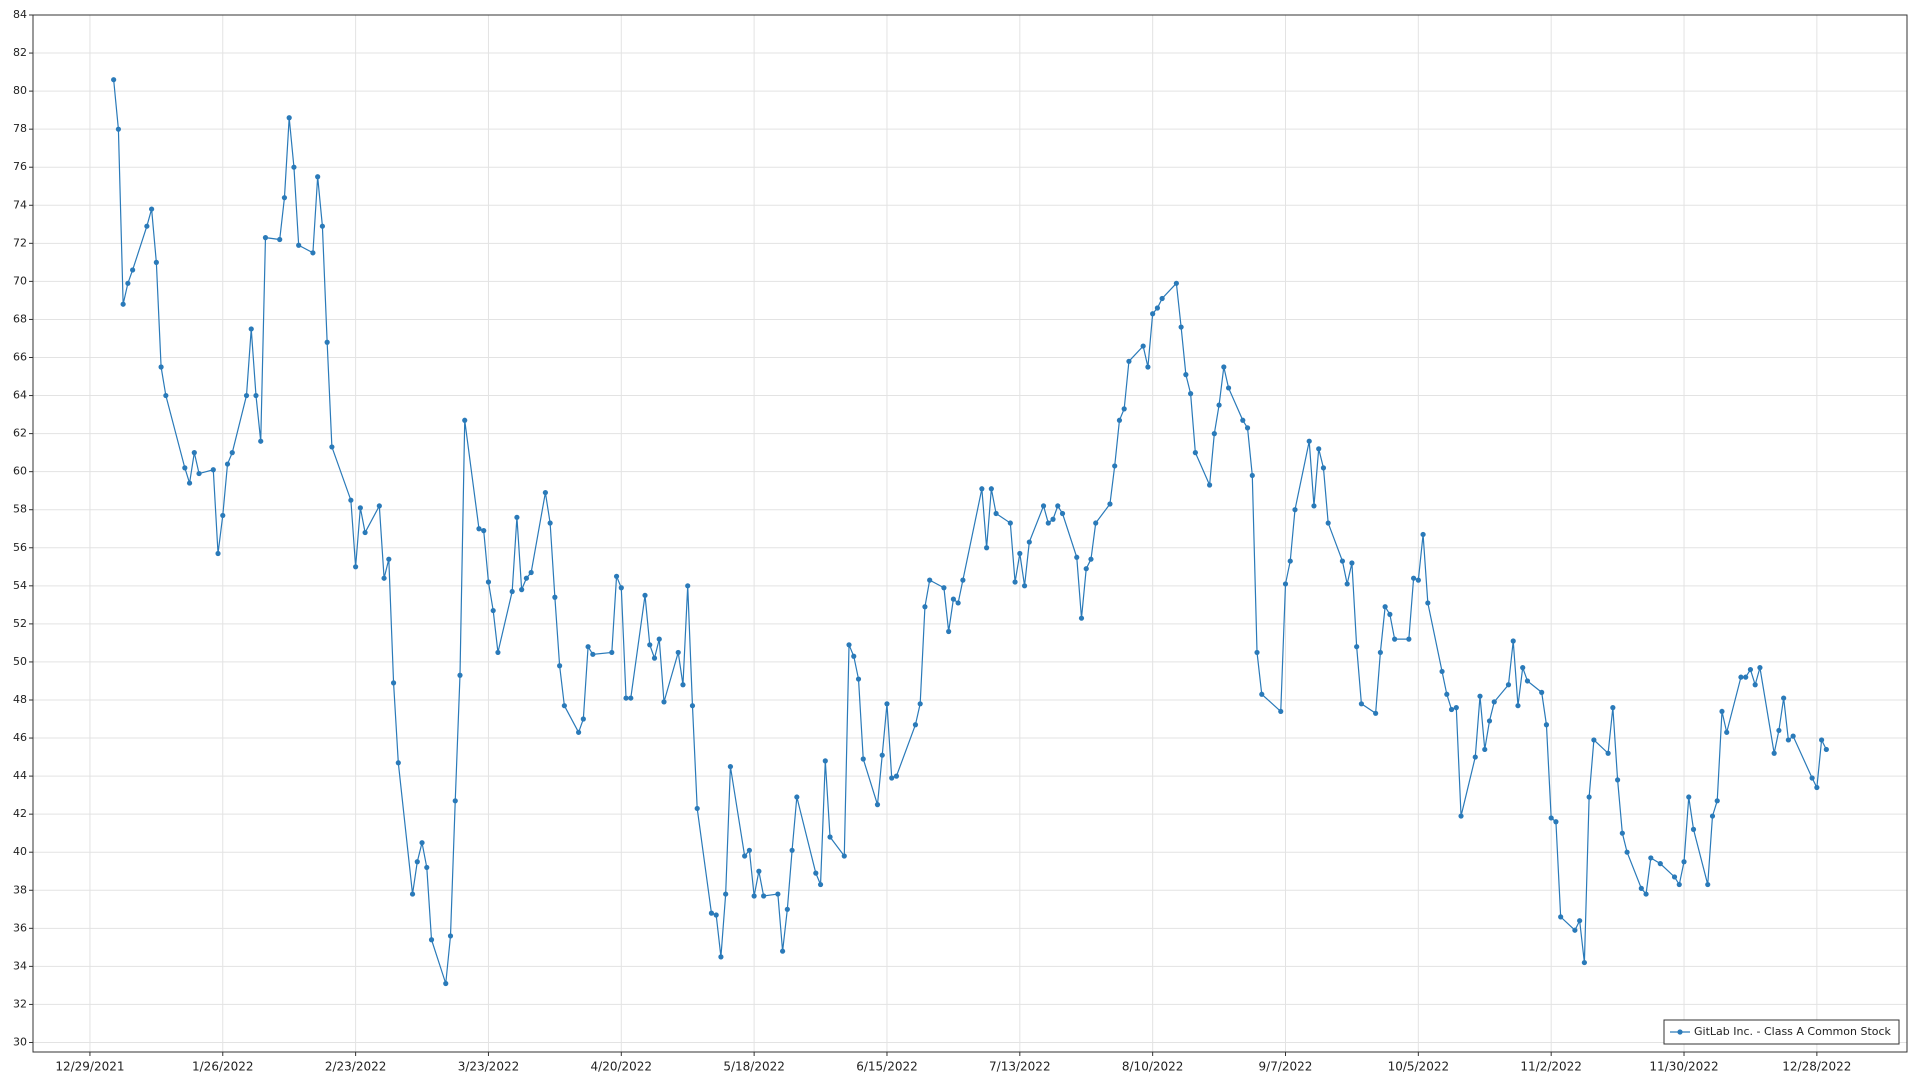 This screenshot has height=1080, width=1920. I want to click on x-tick-label: 9/7/2022, so click(1286, 1067).